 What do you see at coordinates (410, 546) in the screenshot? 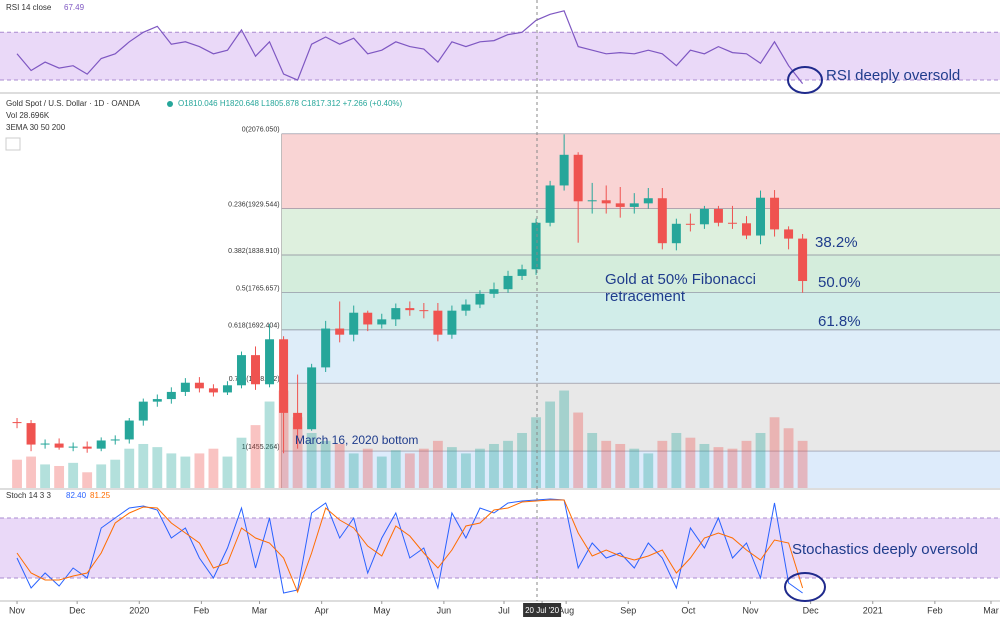
I see `stoch-line` at bounding box center [410, 546].